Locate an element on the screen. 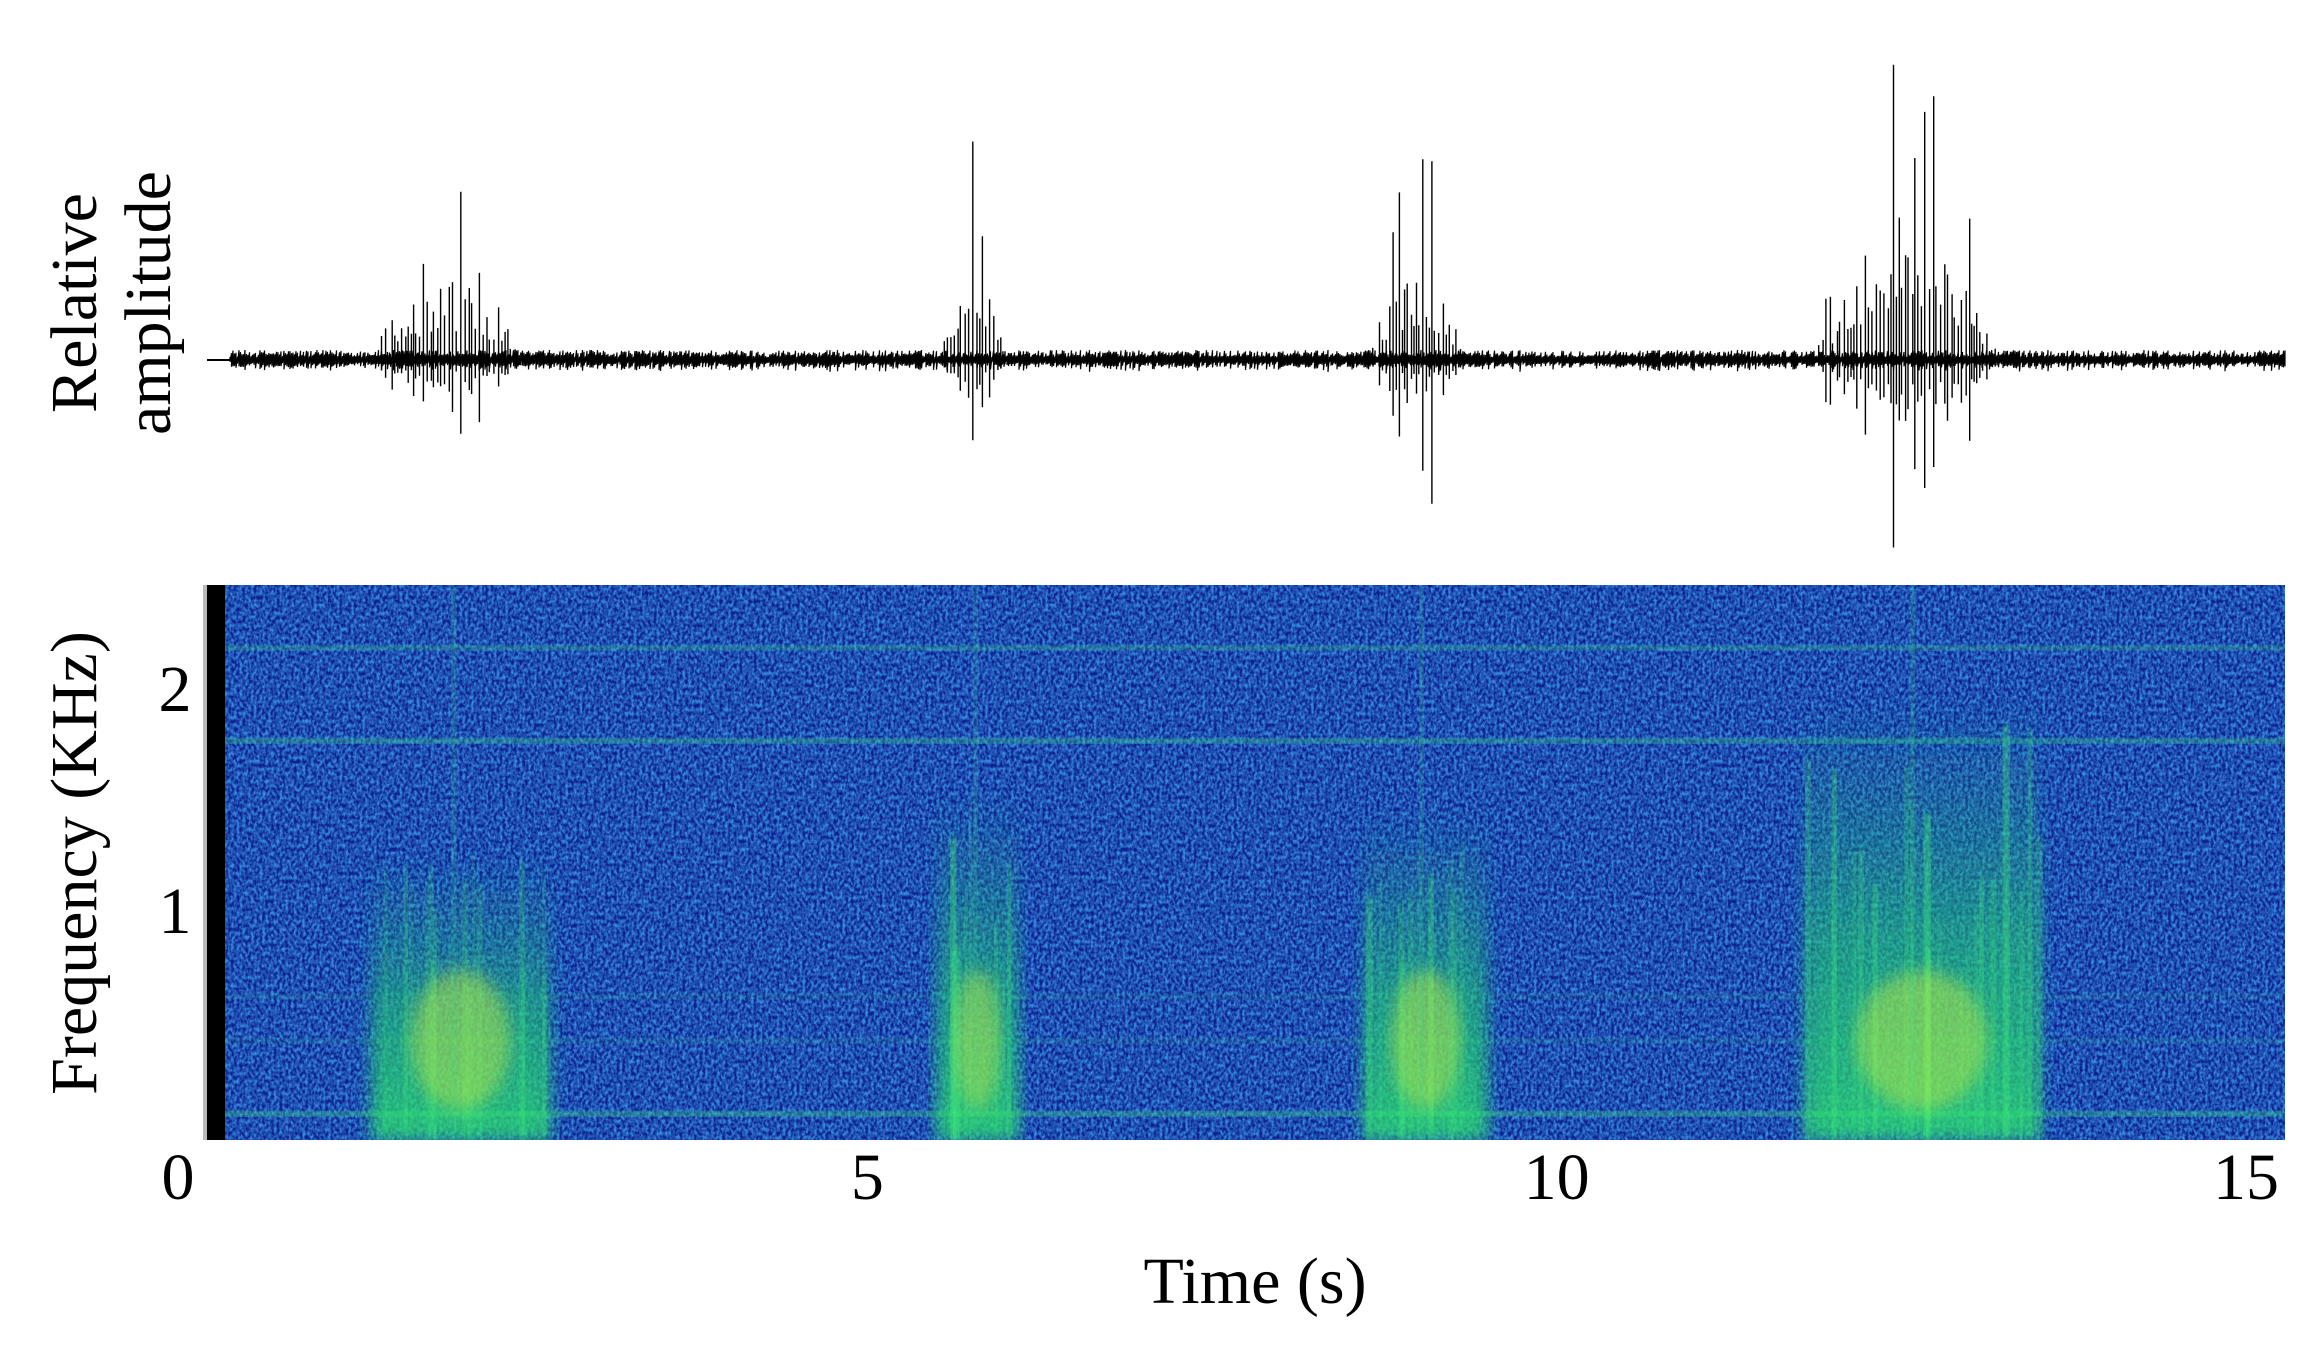  y-tick-label: 2 is located at coordinates (175, 689).